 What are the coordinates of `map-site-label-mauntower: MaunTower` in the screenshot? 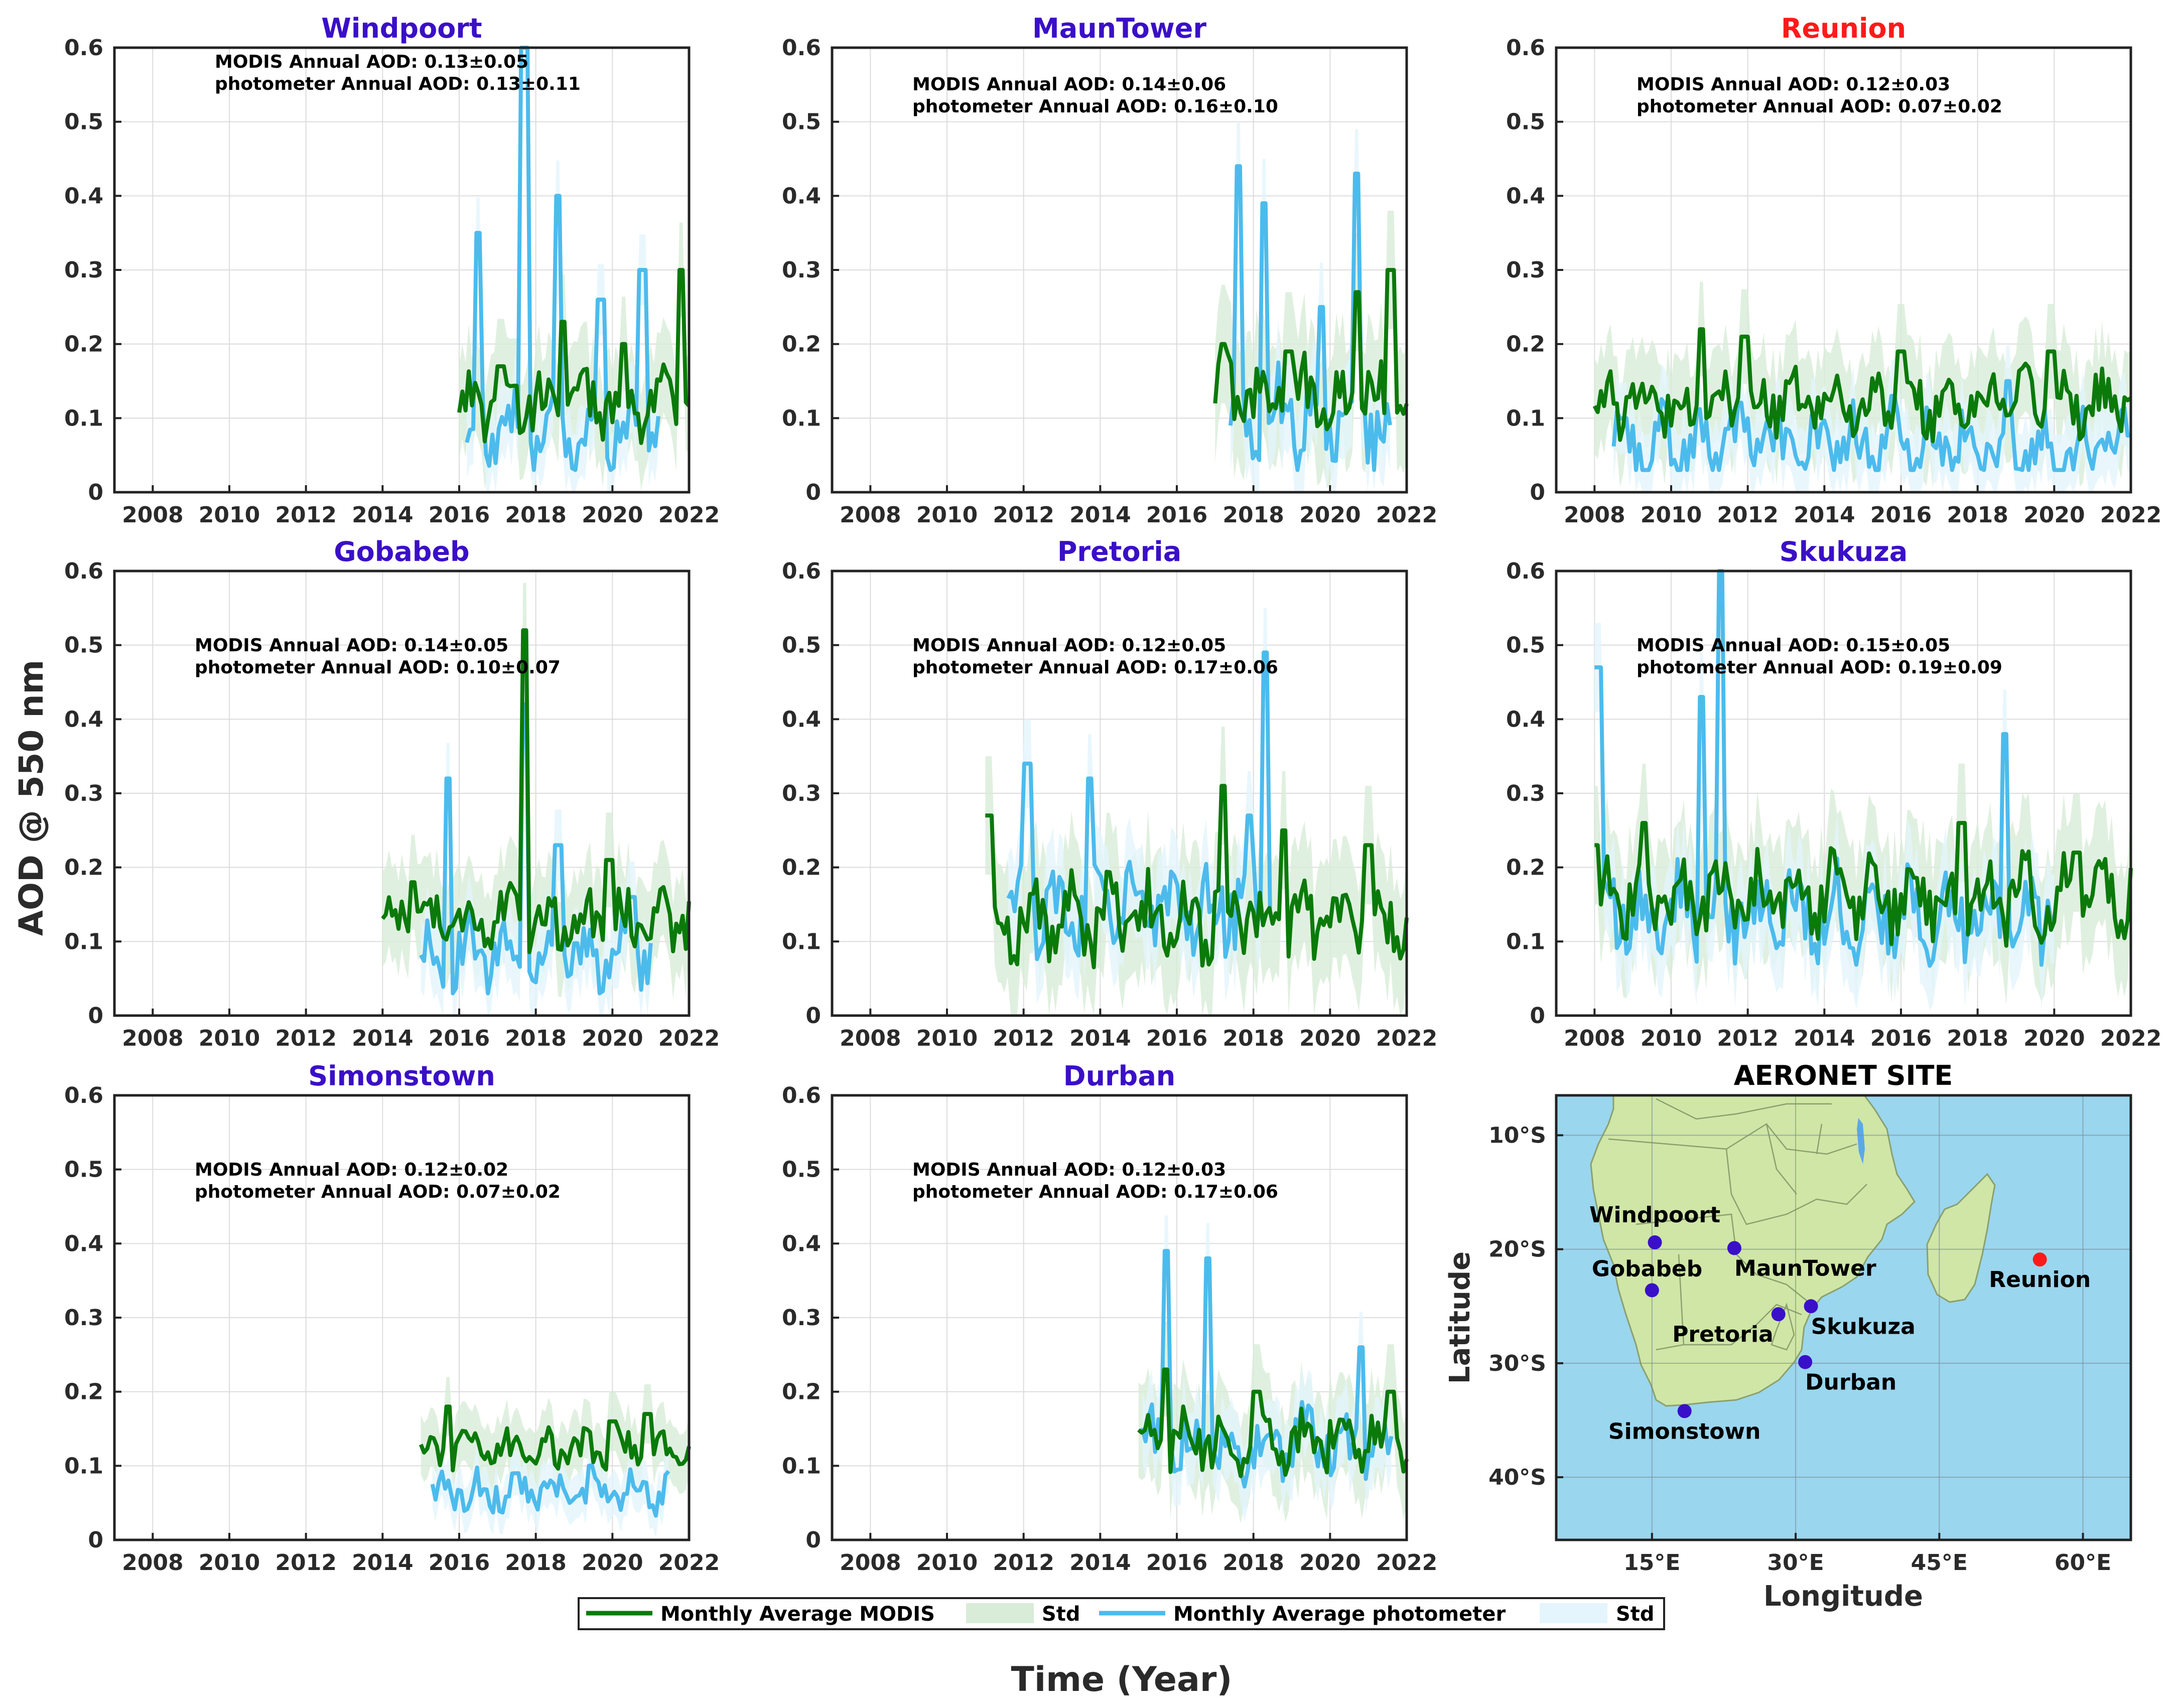 It's located at (1805, 1268).